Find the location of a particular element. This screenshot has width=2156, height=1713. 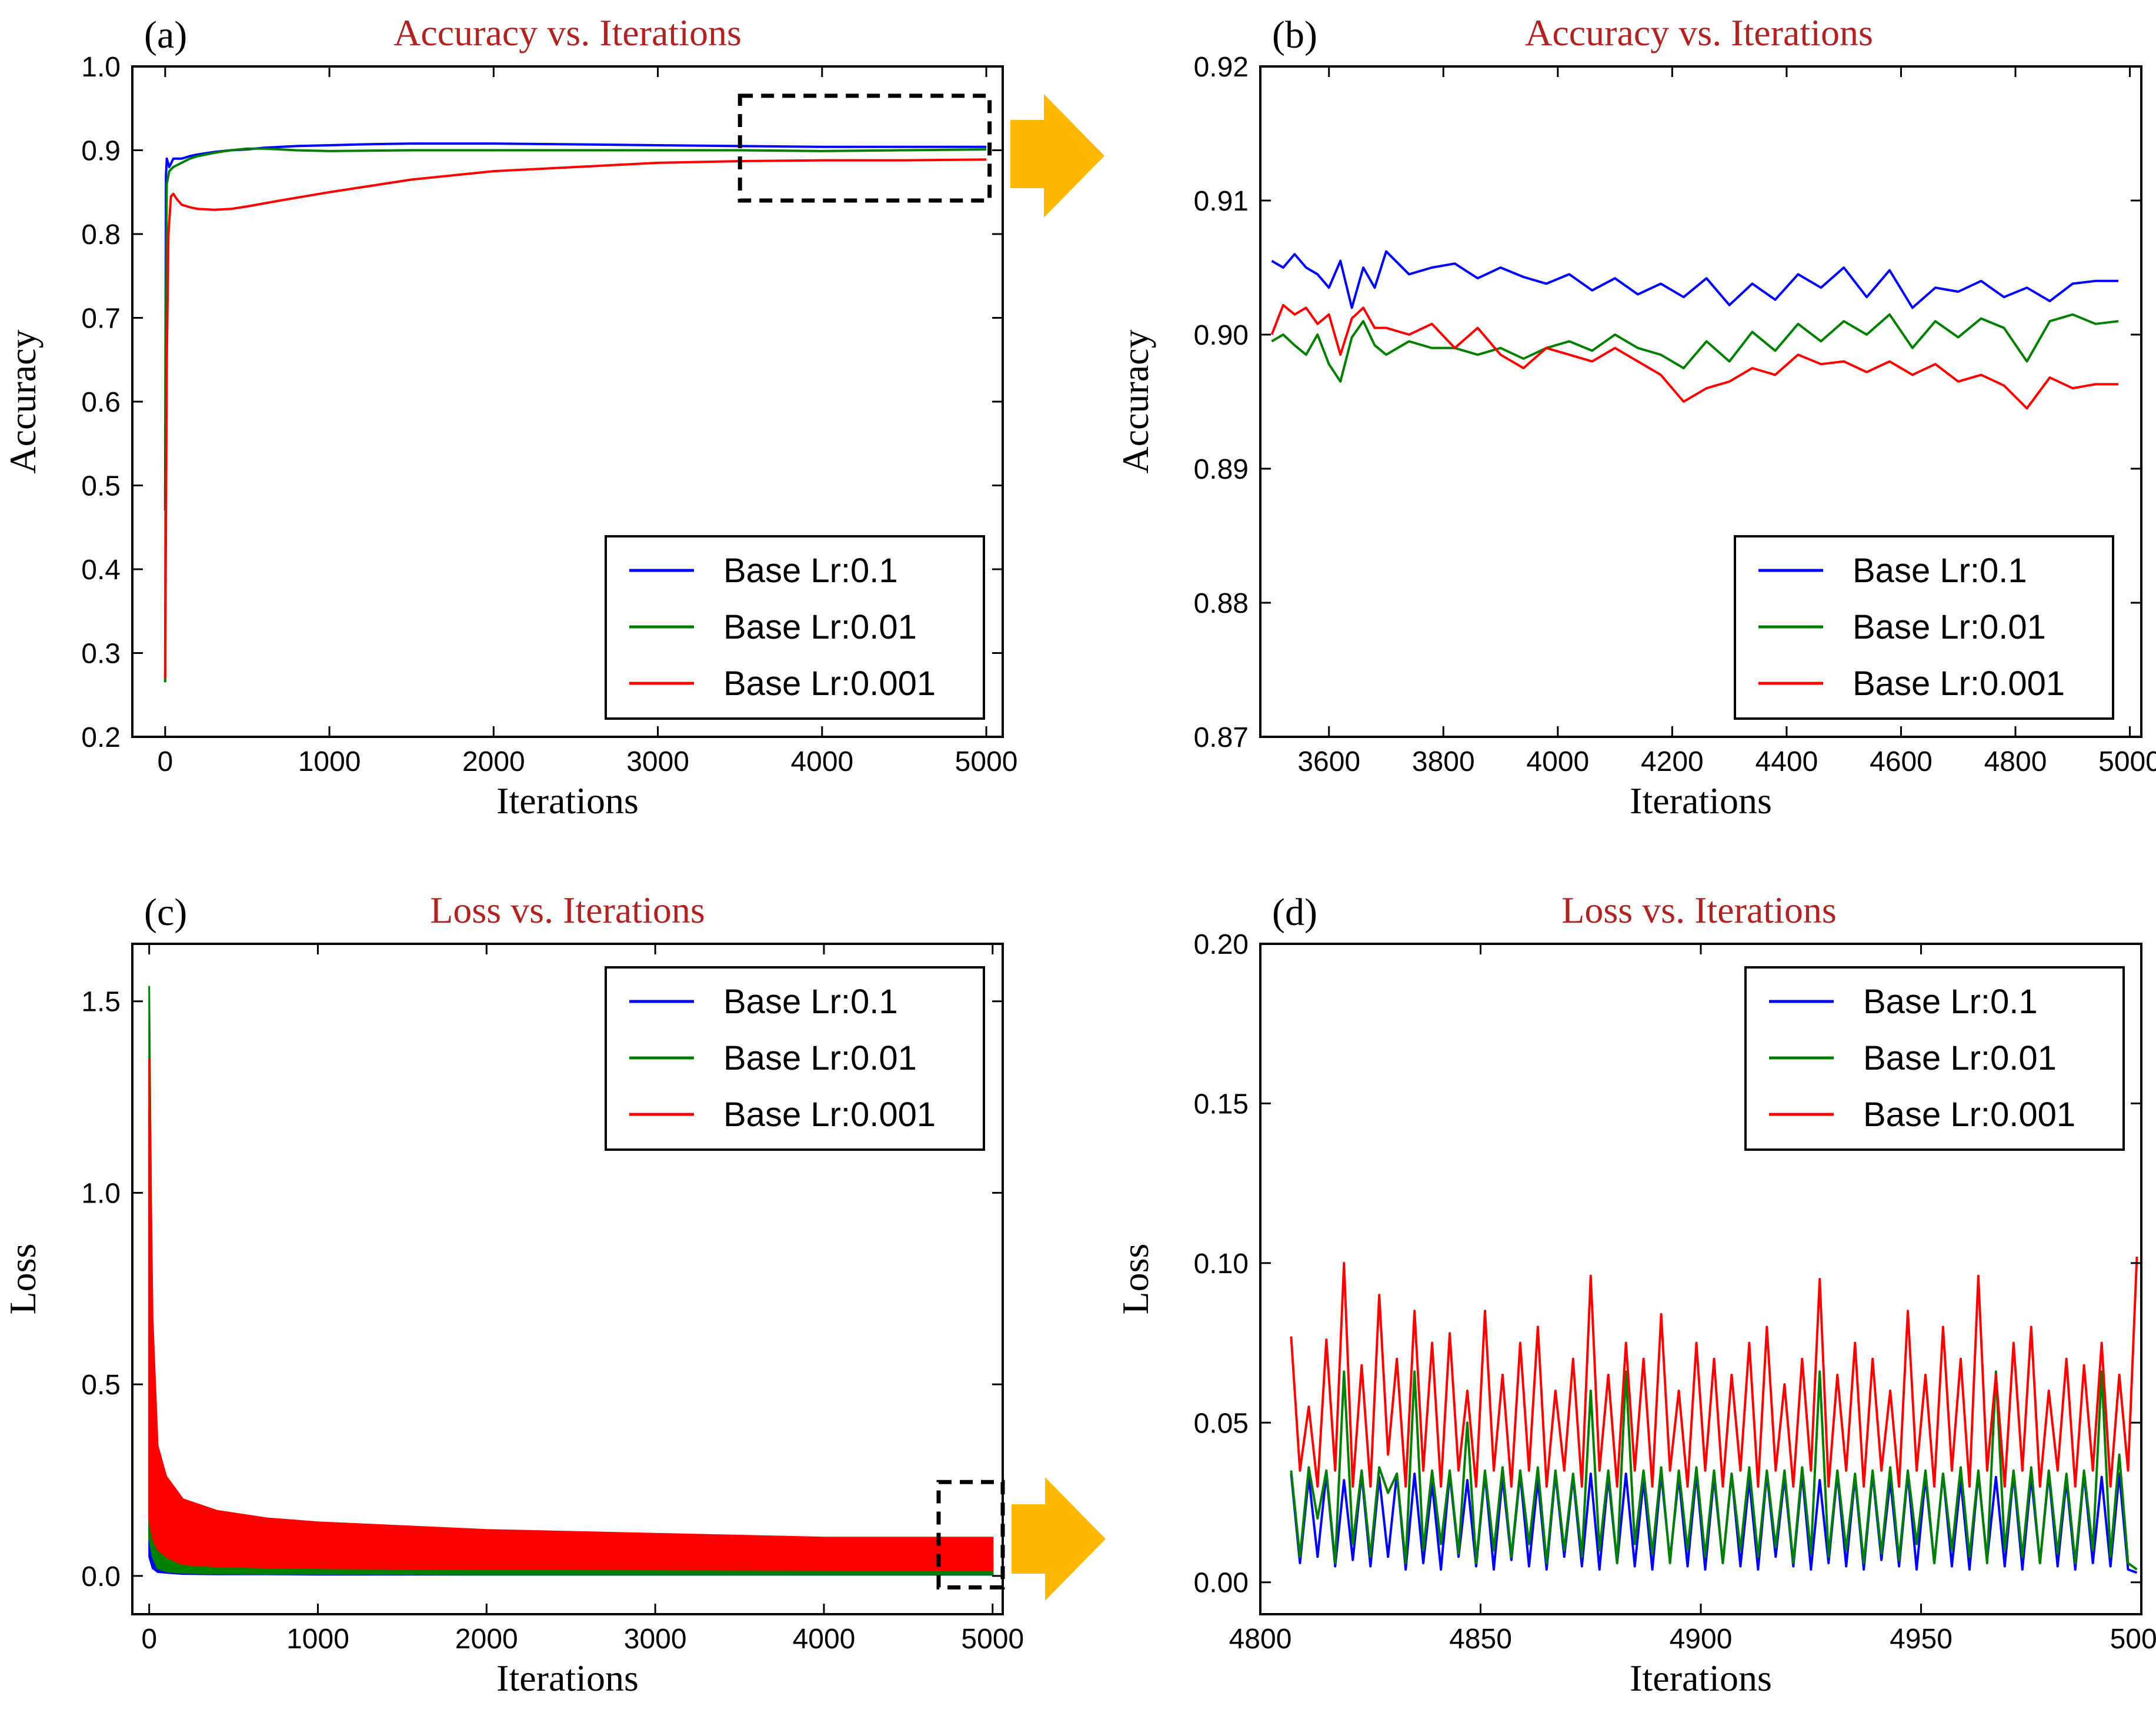

y-tick-label: 0.88 is located at coordinates (1221, 603).